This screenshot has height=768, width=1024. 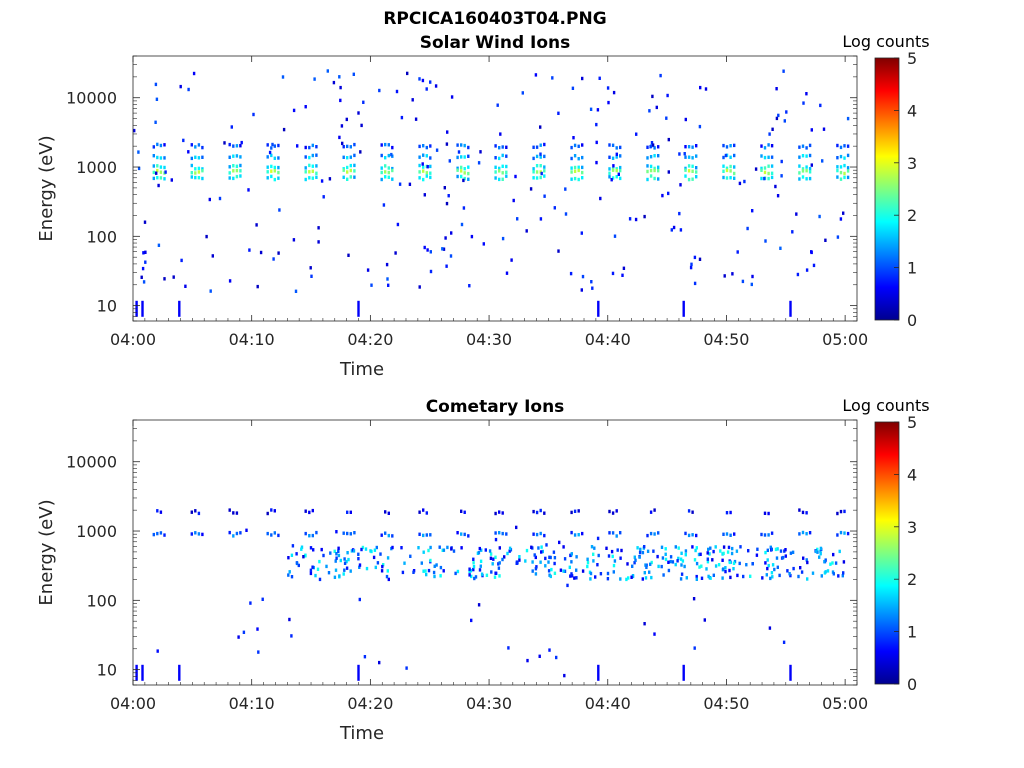 What do you see at coordinates (608, 339) in the screenshot?
I see `x-tick-label: 04:40` at bounding box center [608, 339].